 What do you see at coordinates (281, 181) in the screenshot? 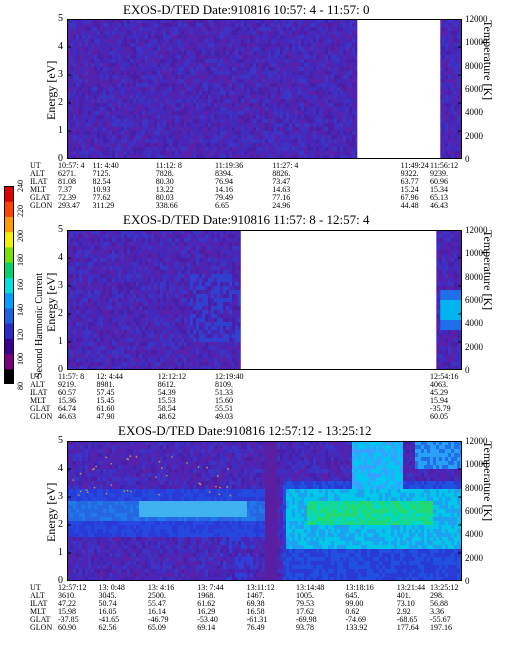
I see `orbit-cell: 73.47` at bounding box center [281, 181].